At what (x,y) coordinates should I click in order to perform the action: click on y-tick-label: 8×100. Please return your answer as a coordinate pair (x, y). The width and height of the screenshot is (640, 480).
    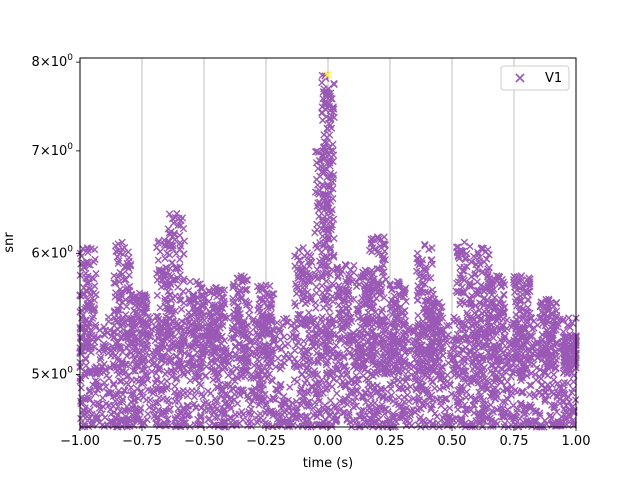
    Looking at the image, I should click on (53, 61).